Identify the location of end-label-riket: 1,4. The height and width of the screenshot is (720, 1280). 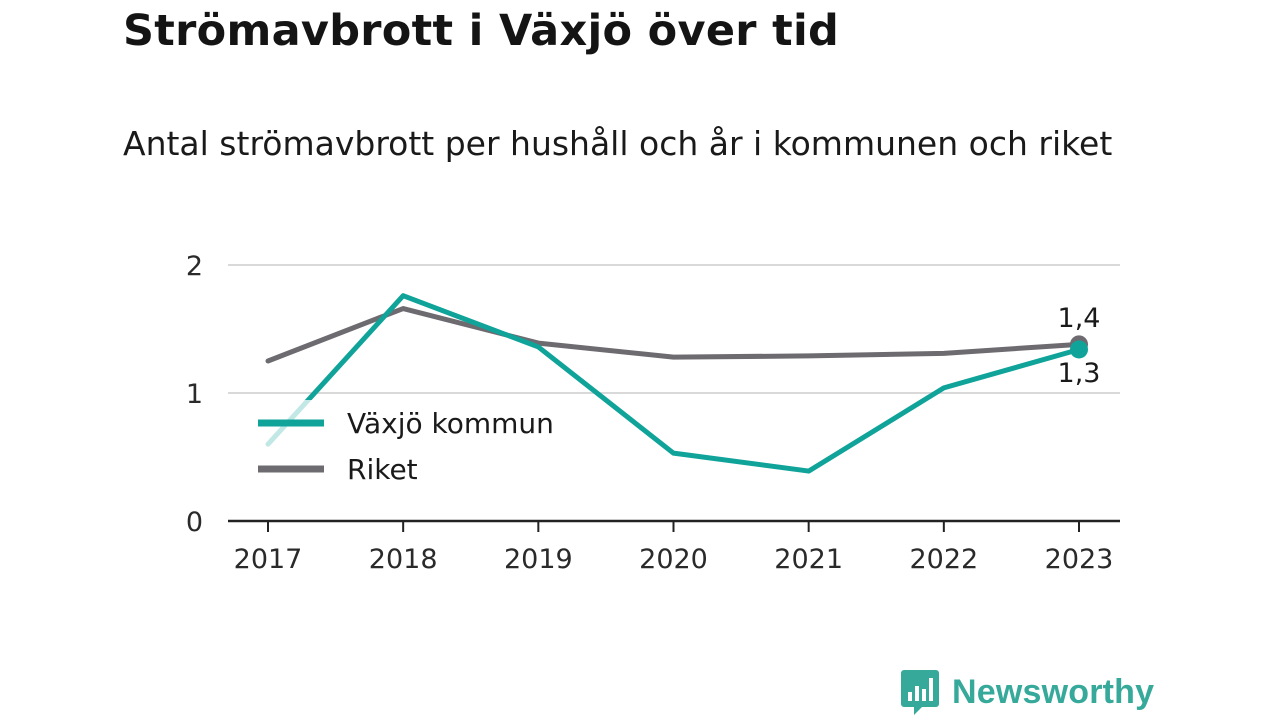
(1079, 318).